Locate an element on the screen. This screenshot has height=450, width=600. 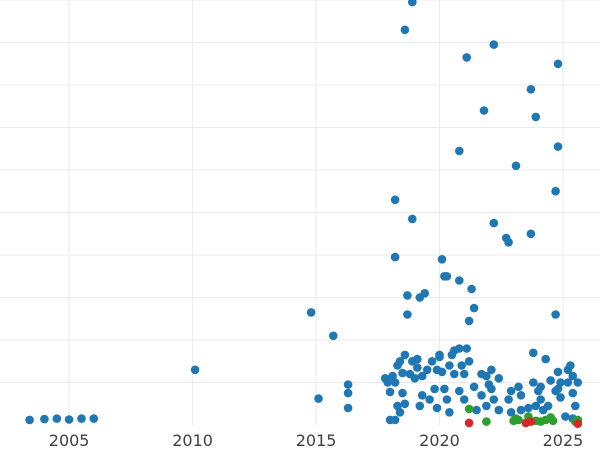
x-tick-label: 2010 is located at coordinates (192, 440).